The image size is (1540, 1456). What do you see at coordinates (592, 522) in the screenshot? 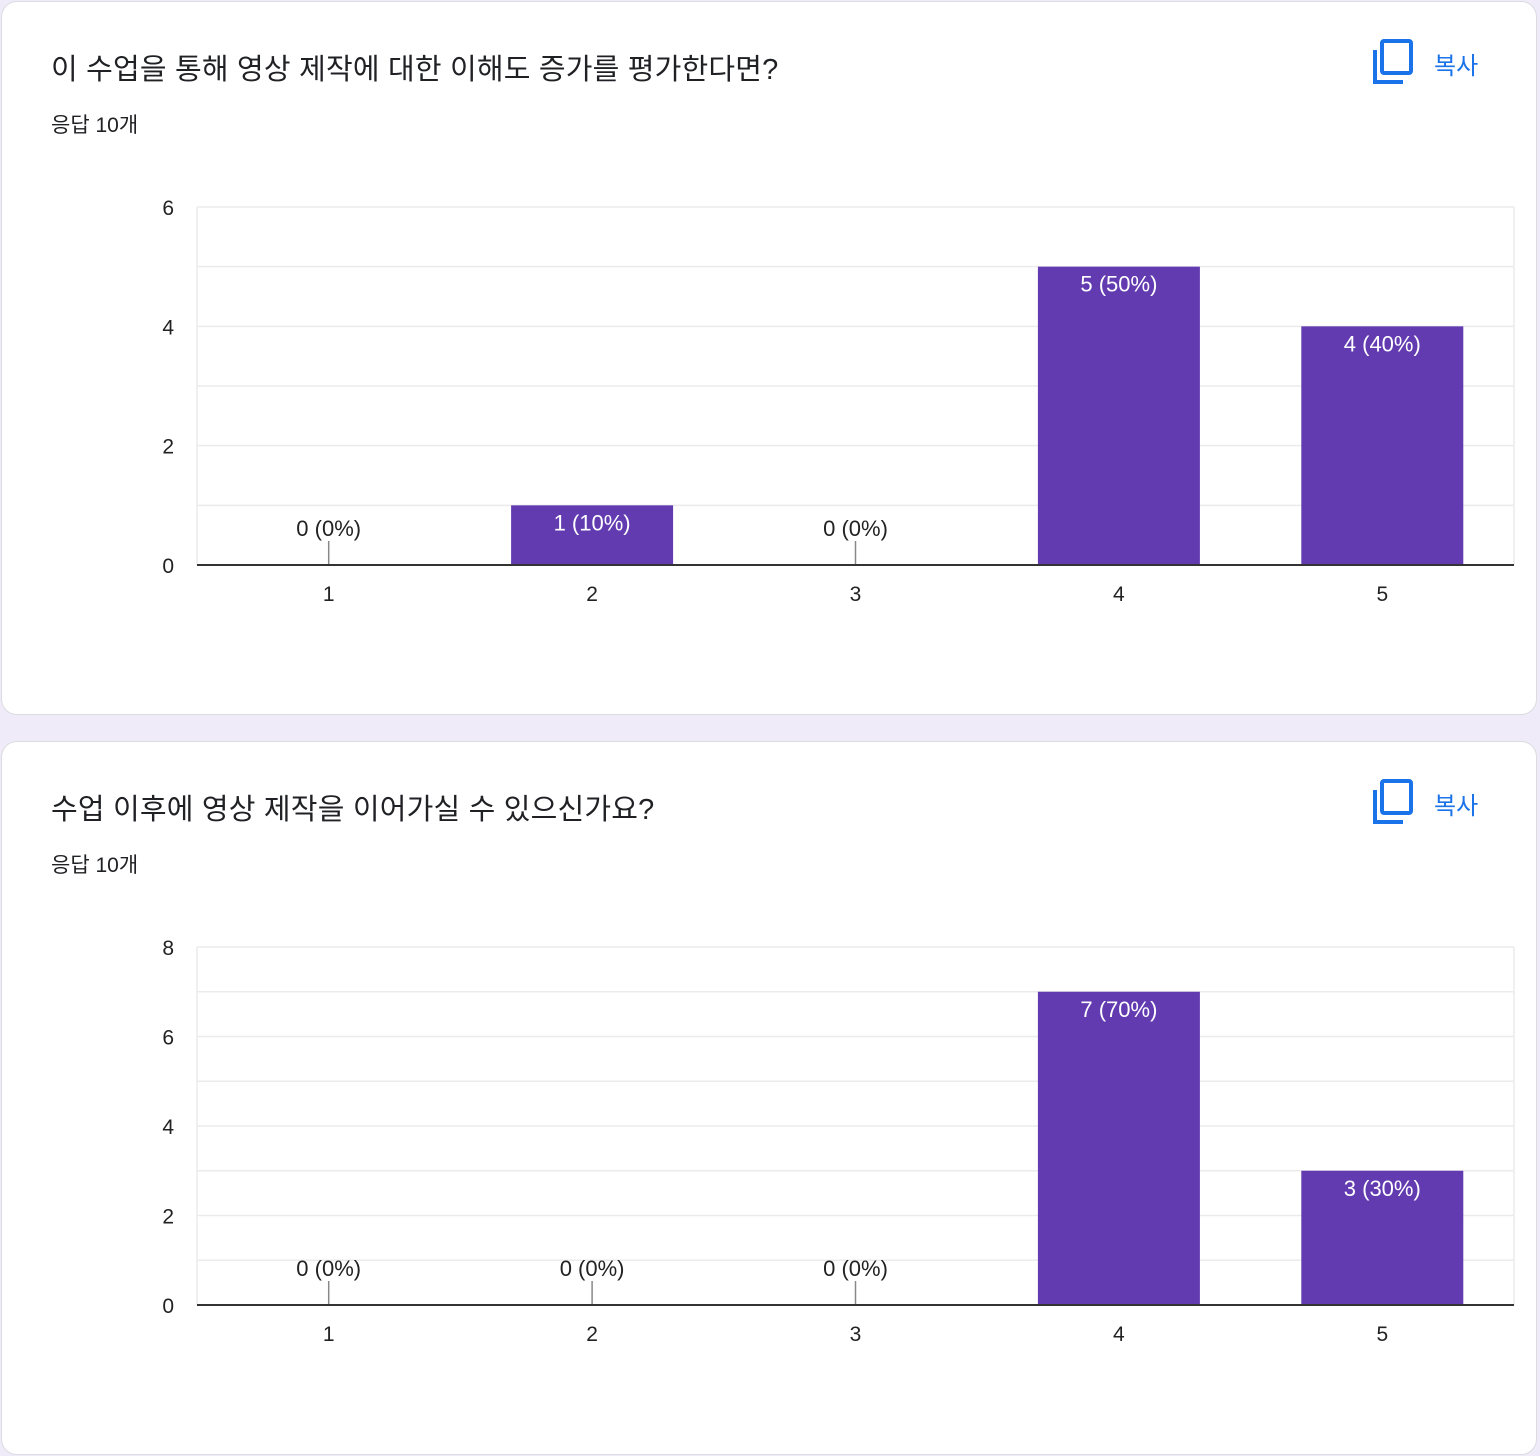
I see `bar-value-label: 1 (10%)` at bounding box center [592, 522].